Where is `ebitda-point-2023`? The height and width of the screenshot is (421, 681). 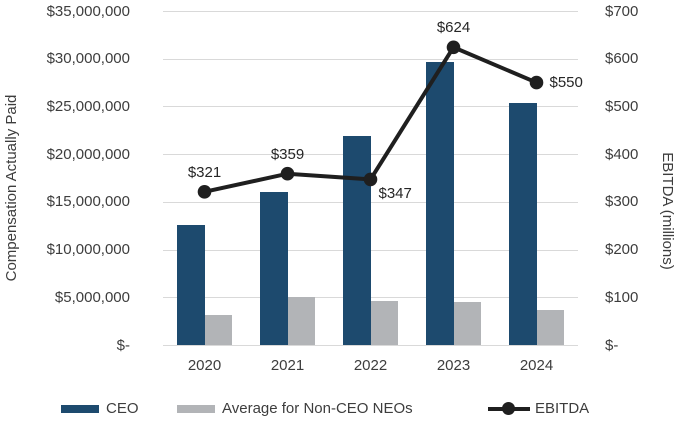
ebitda-point-2023 is located at coordinates (453, 47).